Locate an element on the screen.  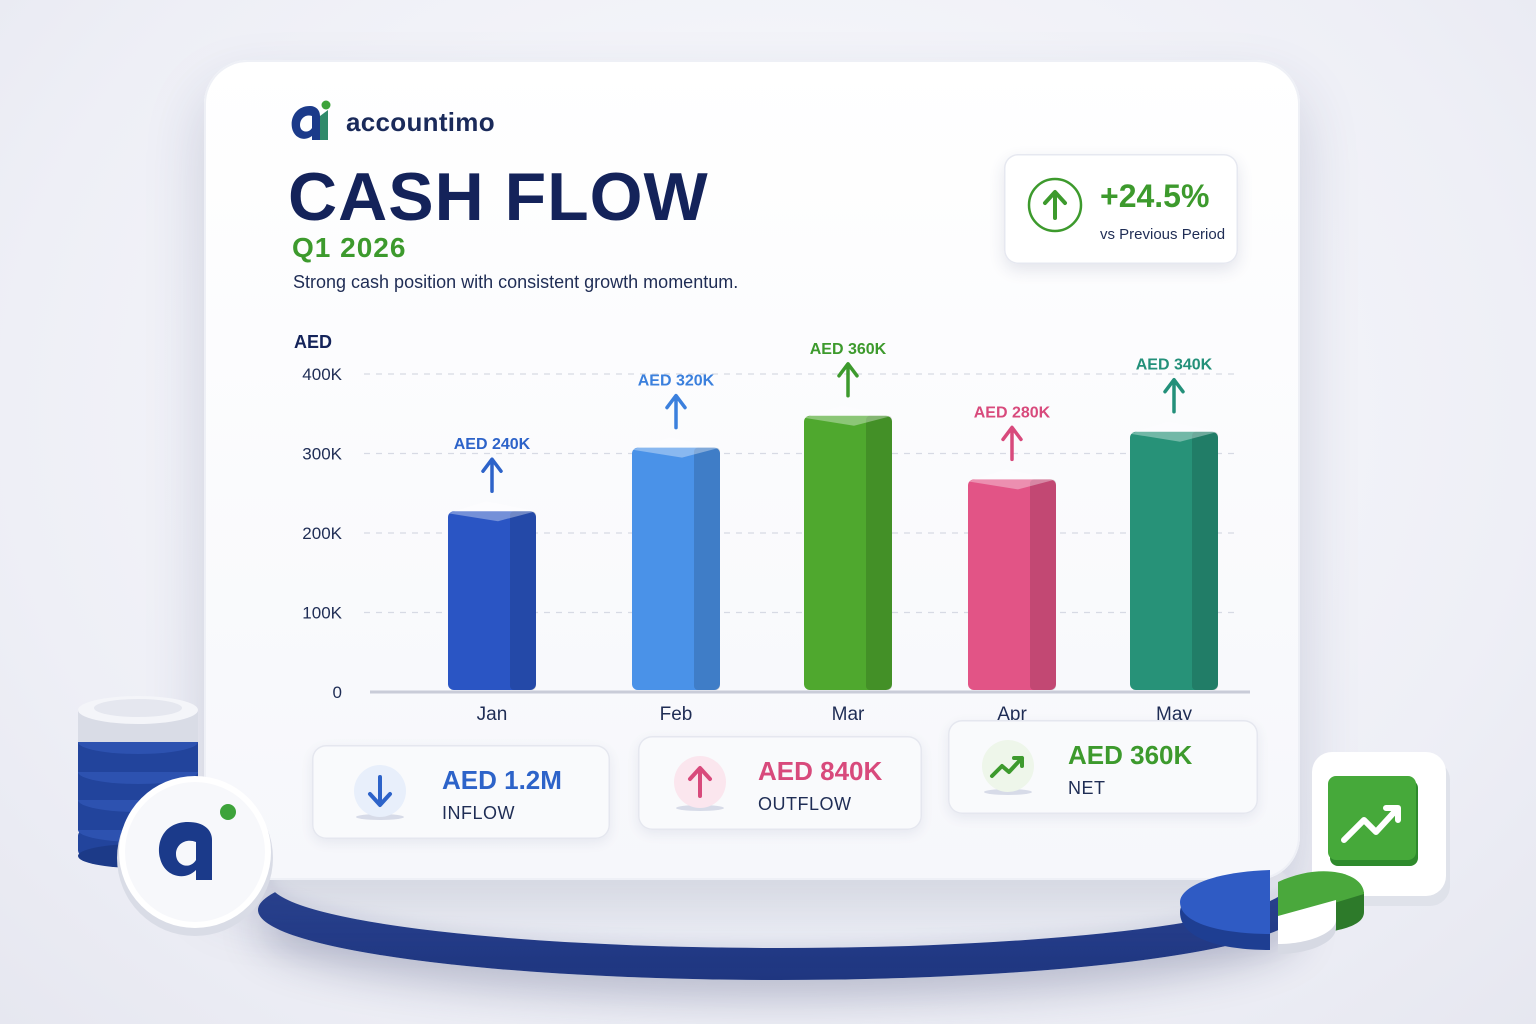
arrow-down-icon is located at coordinates (380, 792).